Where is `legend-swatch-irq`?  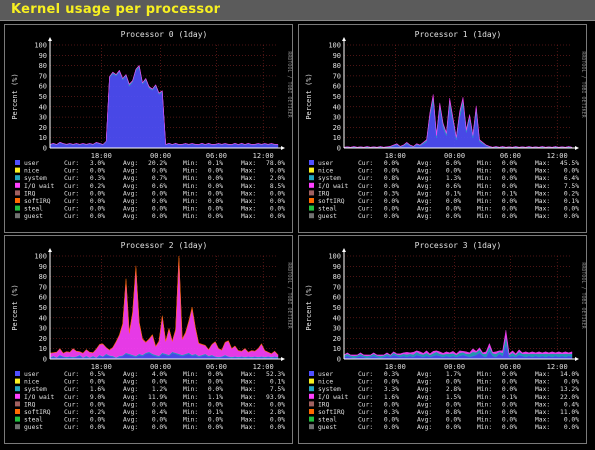
legend-swatch-irq is located at coordinates (17, 193).